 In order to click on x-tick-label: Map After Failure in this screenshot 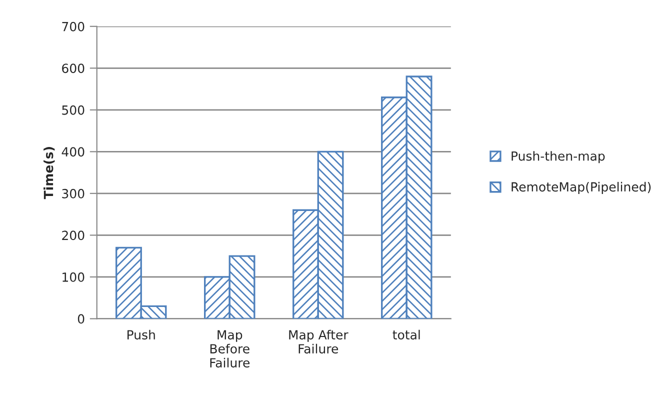, I will do `click(318, 342)`.